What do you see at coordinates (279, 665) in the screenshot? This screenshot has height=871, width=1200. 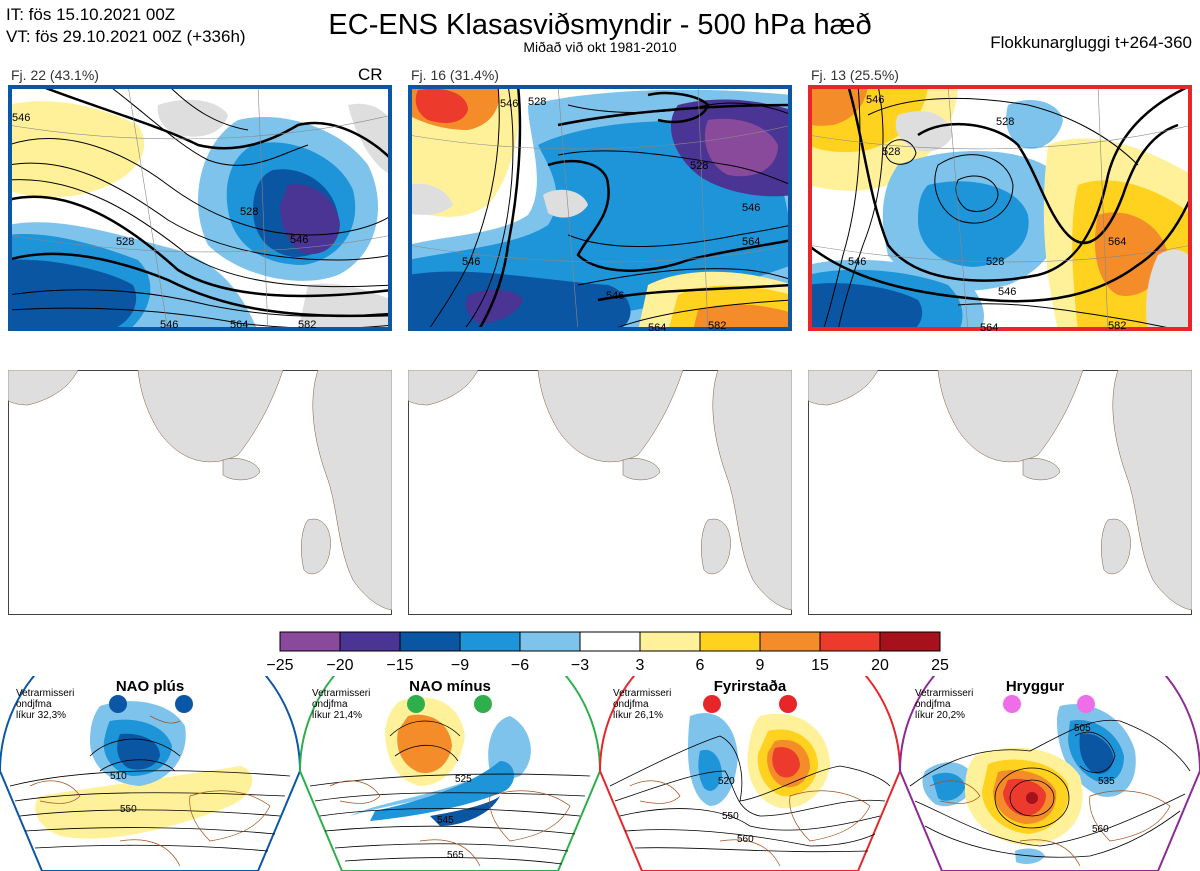 I see `colorbar-tick-label: −25` at bounding box center [279, 665].